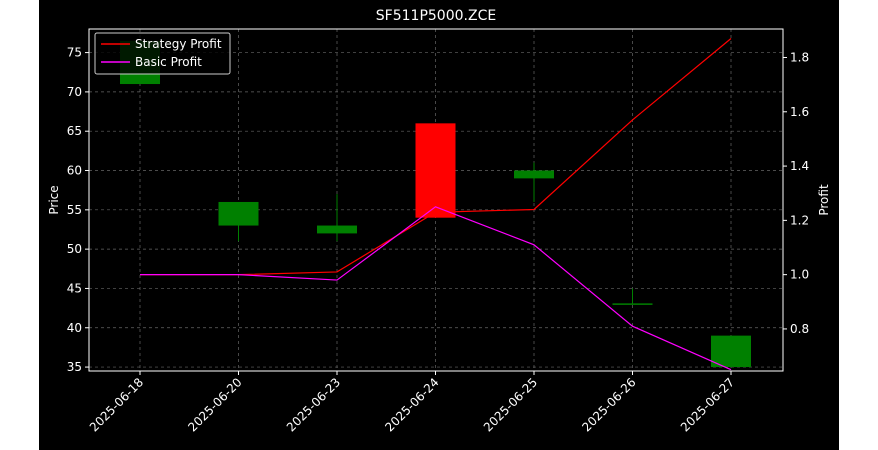 This screenshot has height=450, width=878. I want to click on legend-label-basic-profit: Basic Profit, so click(168, 62).